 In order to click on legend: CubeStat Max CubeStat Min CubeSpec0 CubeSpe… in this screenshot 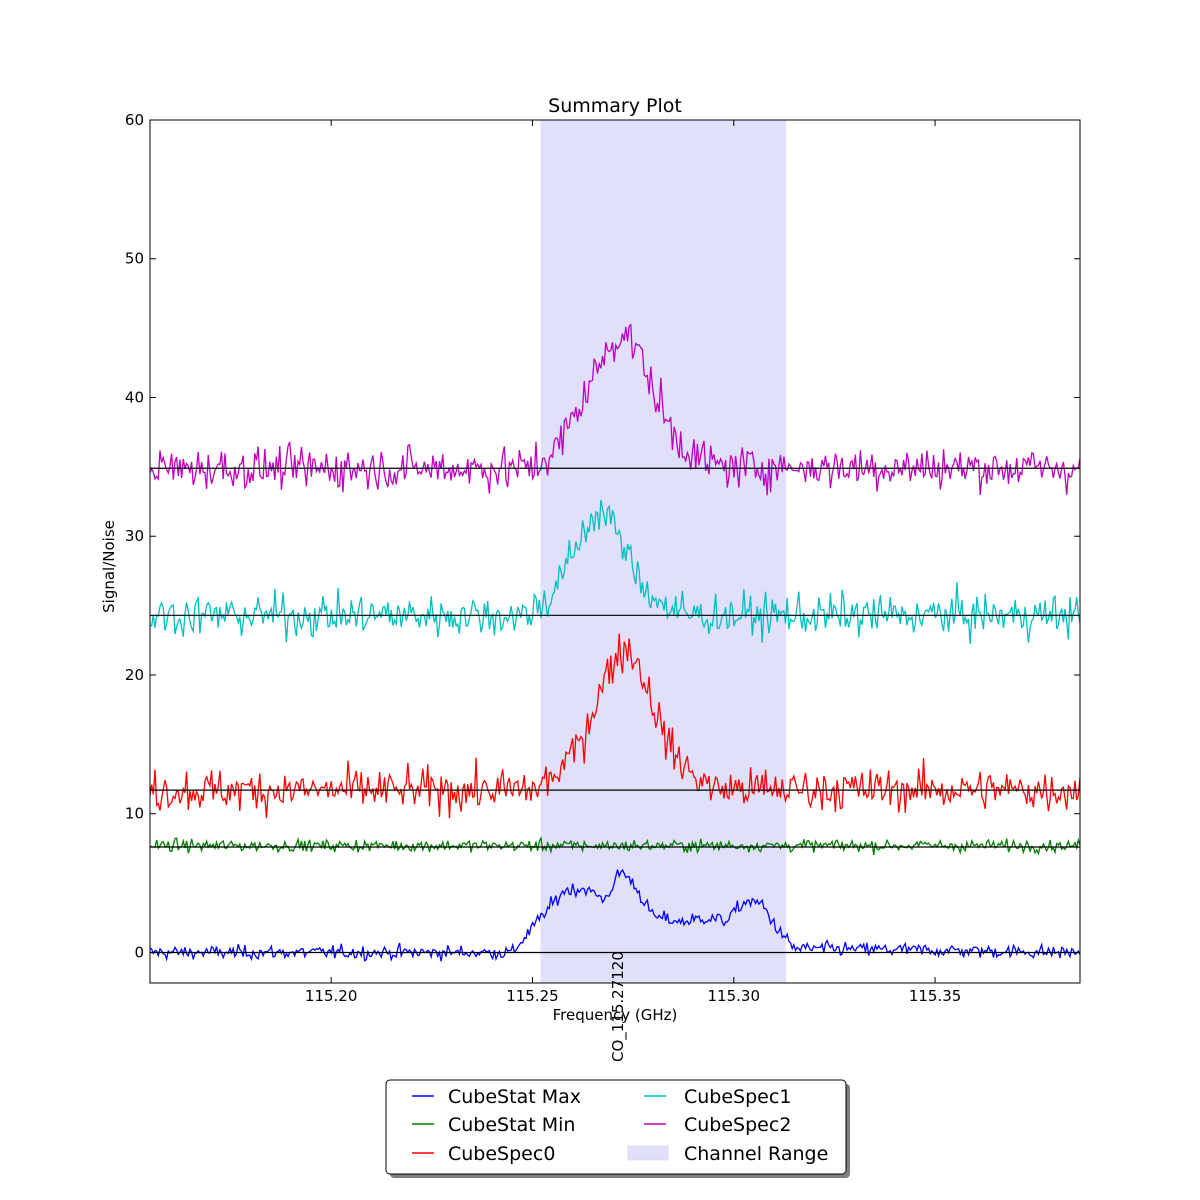, I will do `click(617, 1128)`.